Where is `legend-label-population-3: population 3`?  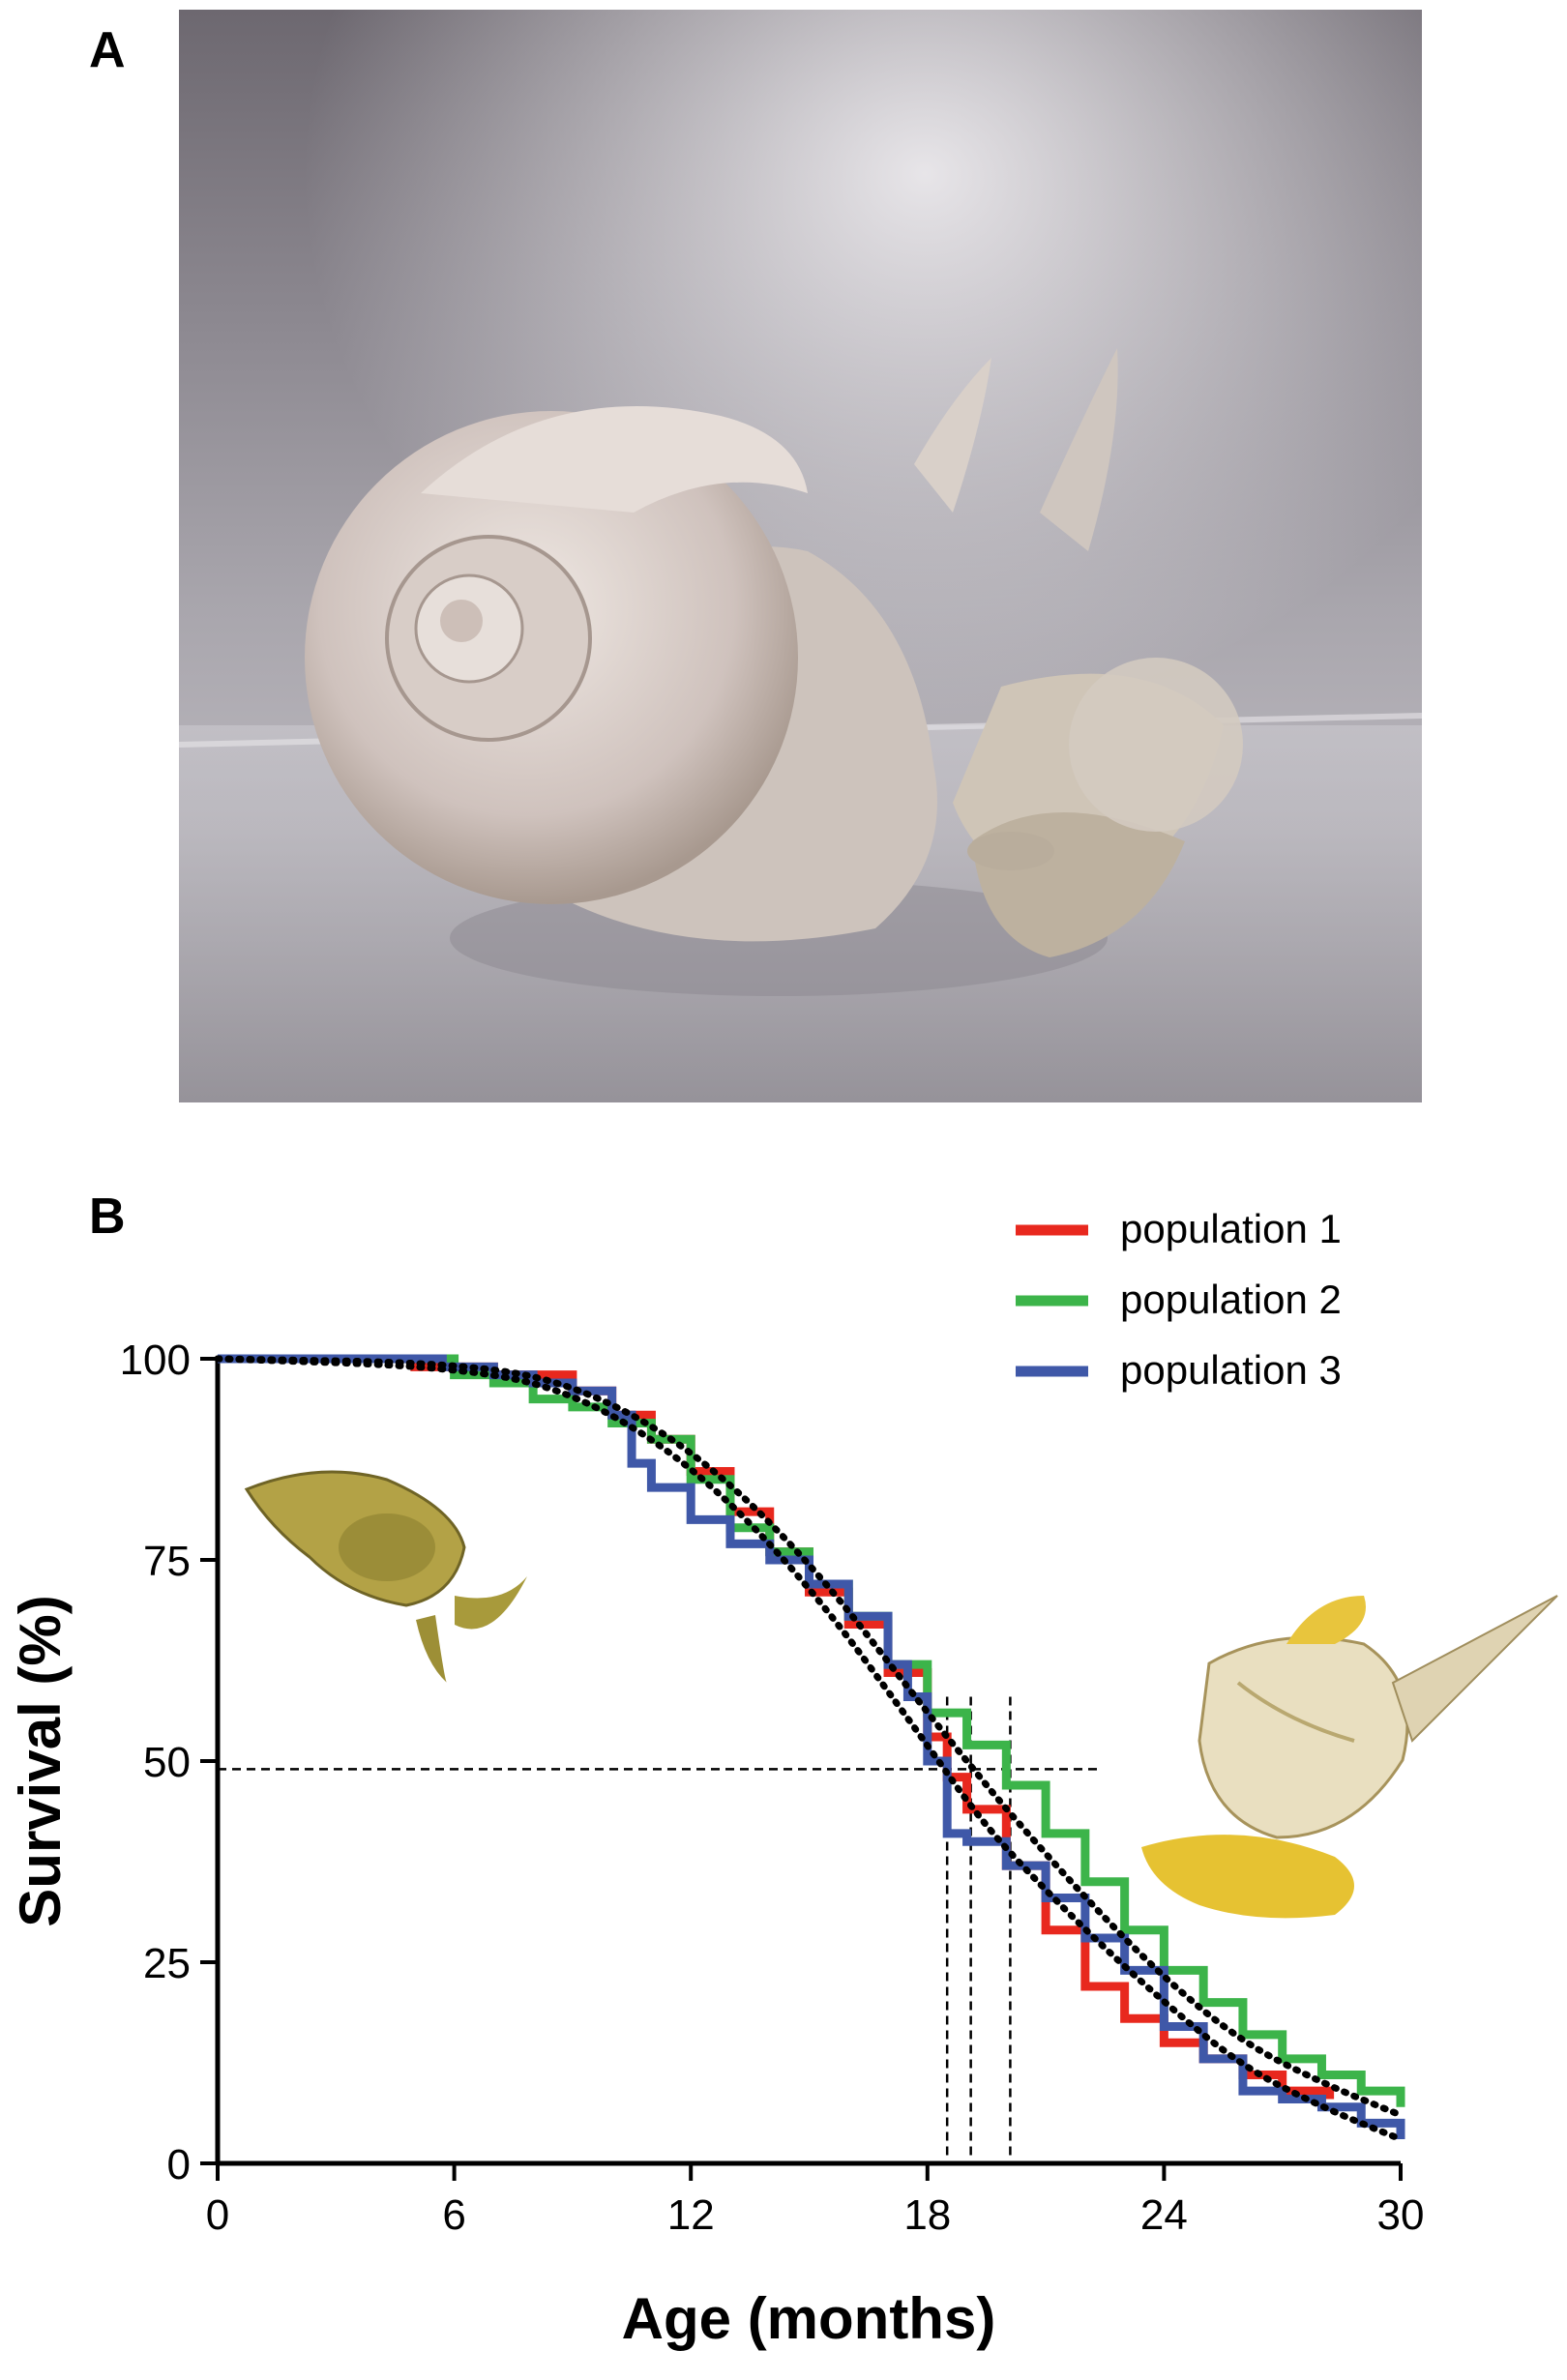
legend-label-population-3: population 3 is located at coordinates (1231, 1370).